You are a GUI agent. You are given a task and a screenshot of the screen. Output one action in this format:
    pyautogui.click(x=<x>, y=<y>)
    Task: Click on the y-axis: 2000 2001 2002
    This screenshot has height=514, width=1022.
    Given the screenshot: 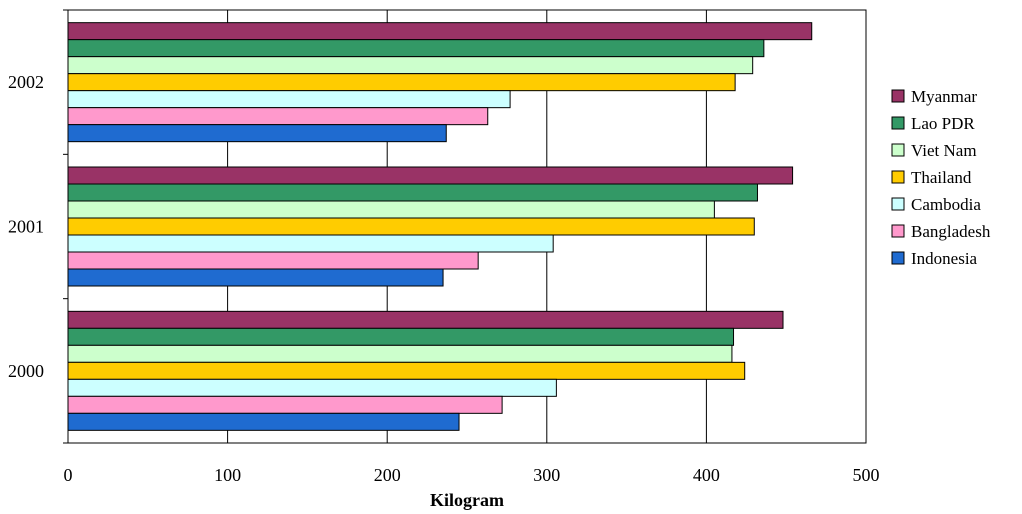 What is the action you would take?
    pyautogui.click(x=38, y=226)
    